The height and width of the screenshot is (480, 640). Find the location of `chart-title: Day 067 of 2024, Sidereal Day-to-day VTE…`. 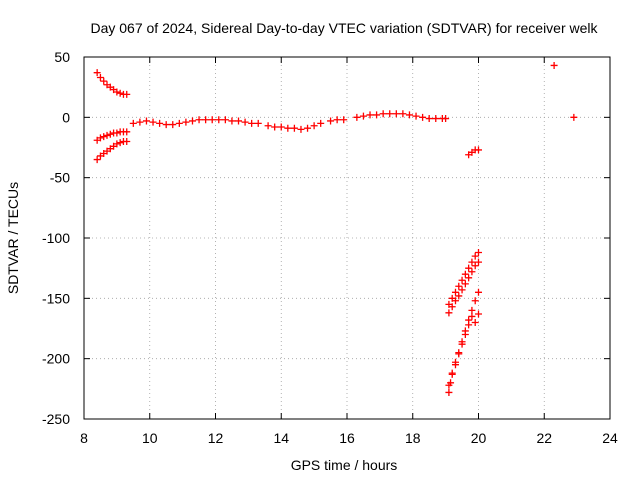

chart-title: Day 067 of 2024, Sidereal Day-to-day VTE… is located at coordinates (344, 28).